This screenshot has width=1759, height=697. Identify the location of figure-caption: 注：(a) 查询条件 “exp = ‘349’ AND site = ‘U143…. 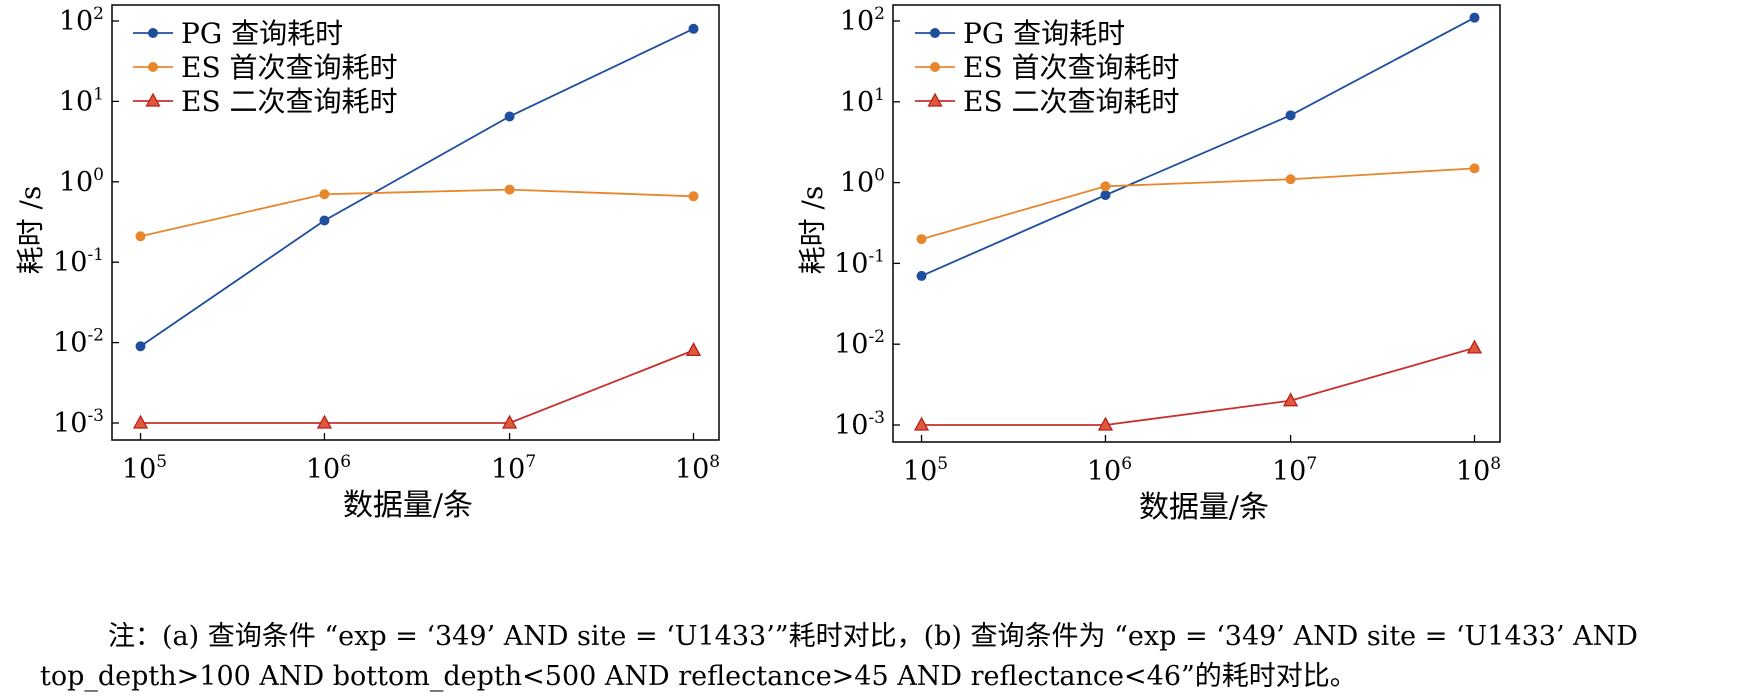
(897, 657).